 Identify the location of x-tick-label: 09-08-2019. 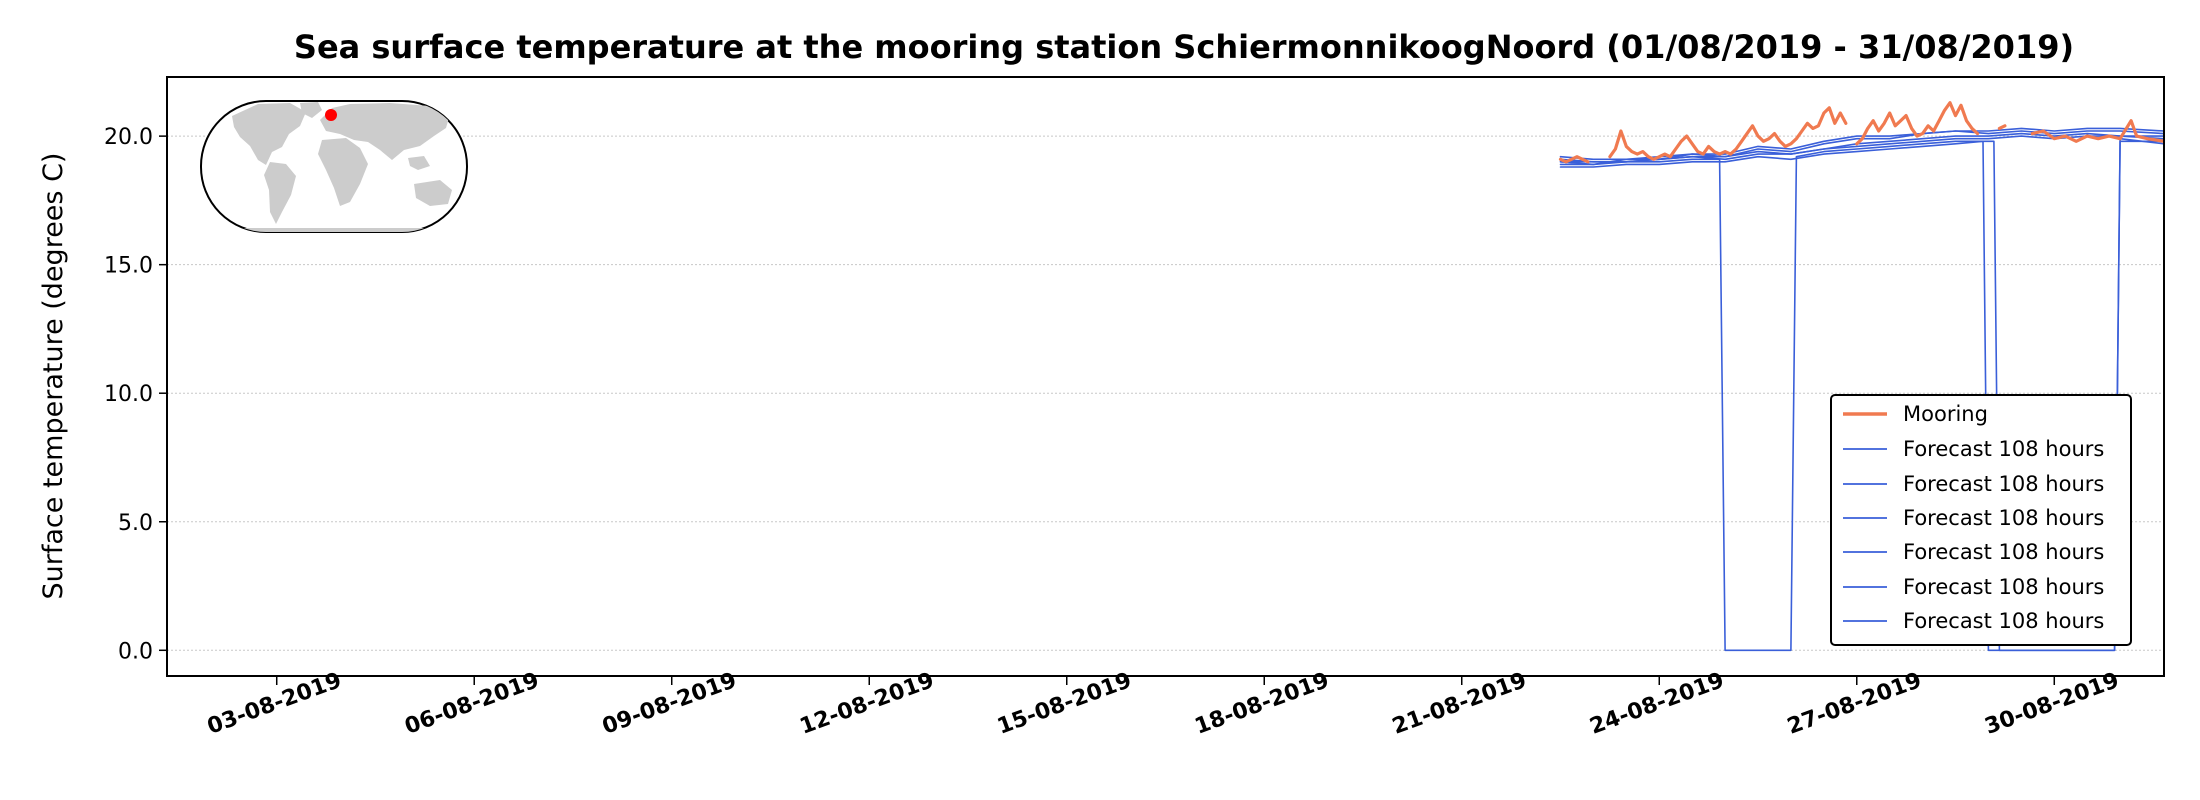
(669, 704).